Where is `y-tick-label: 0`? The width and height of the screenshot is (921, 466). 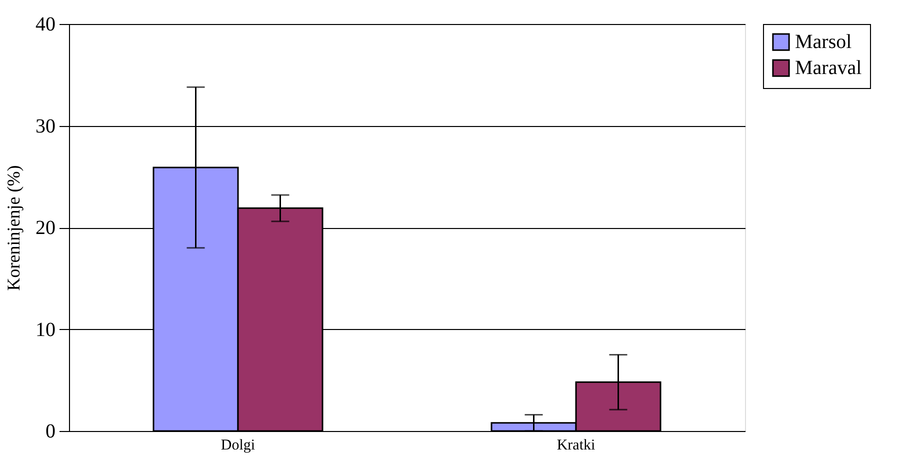 y-tick-label: 0 is located at coordinates (51, 431).